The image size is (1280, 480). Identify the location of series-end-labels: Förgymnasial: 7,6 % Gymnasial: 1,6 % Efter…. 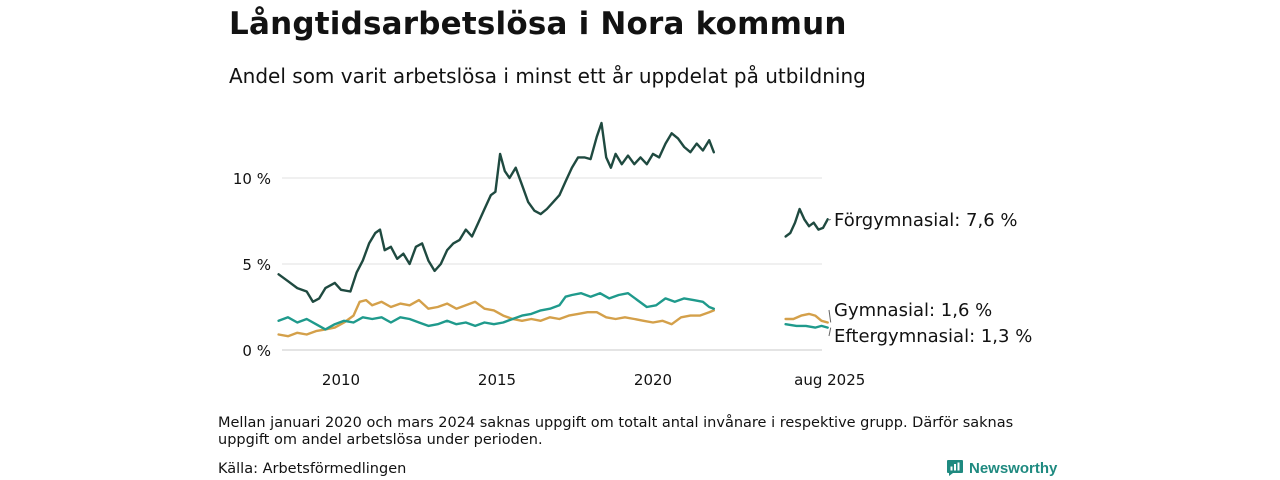
(930, 278).